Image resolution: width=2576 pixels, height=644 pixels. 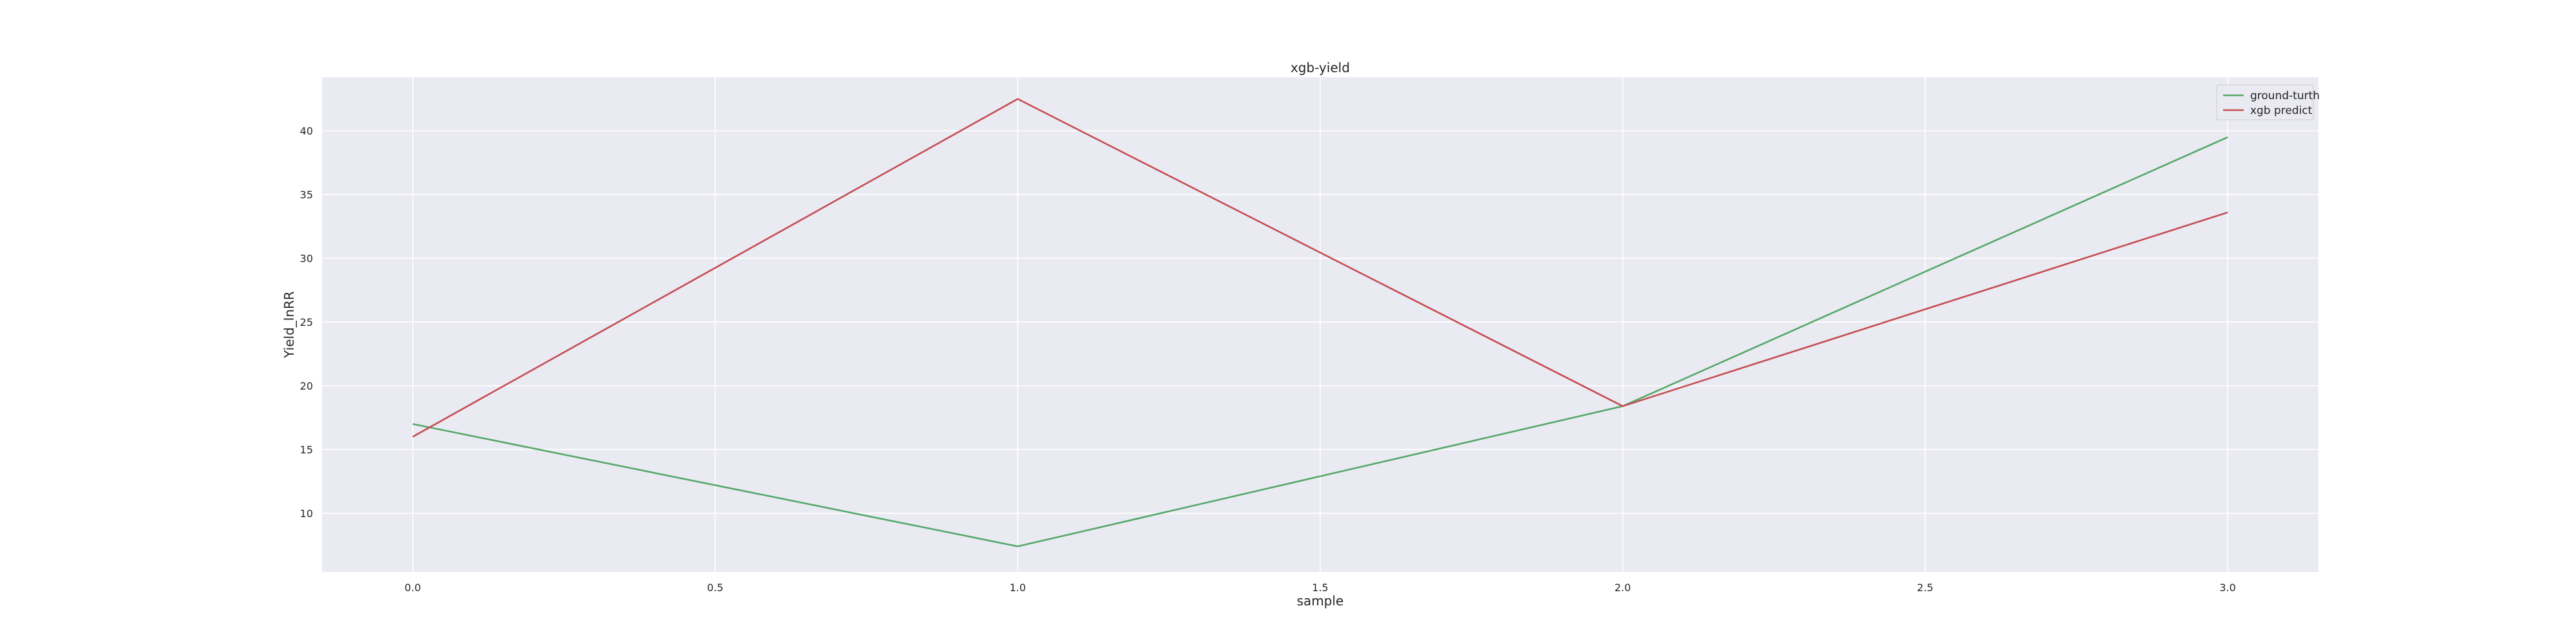 I want to click on y-tick-label: 40, so click(x=306, y=131).